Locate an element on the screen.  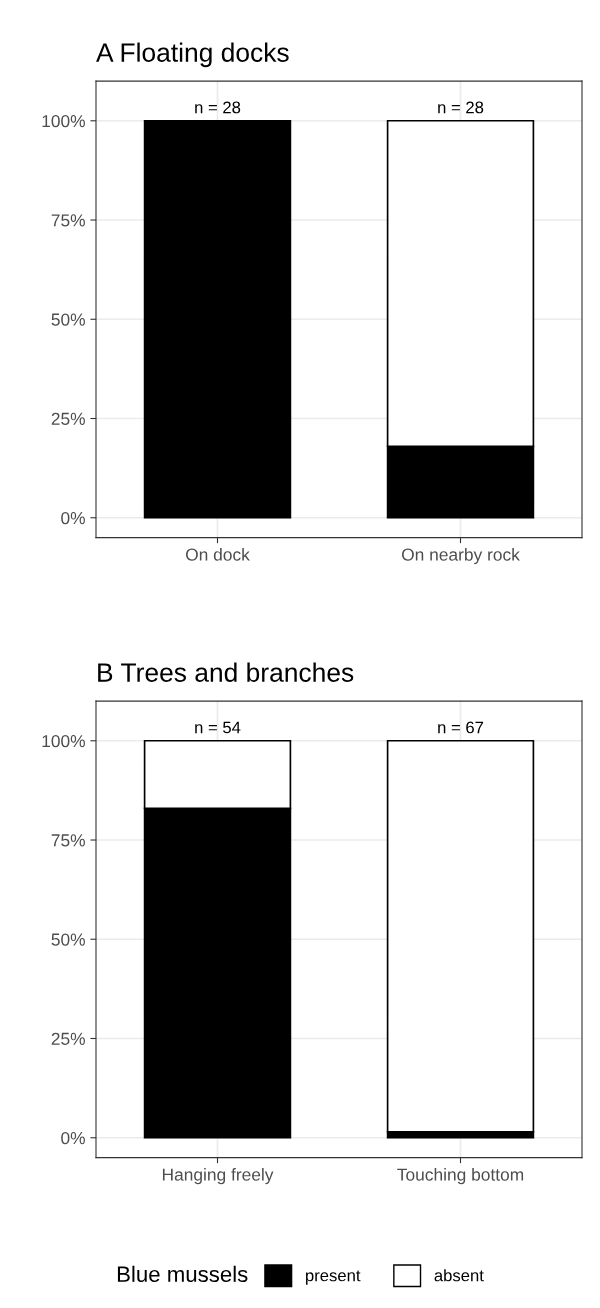
x-tick-label: On dock is located at coordinates (218, 554).